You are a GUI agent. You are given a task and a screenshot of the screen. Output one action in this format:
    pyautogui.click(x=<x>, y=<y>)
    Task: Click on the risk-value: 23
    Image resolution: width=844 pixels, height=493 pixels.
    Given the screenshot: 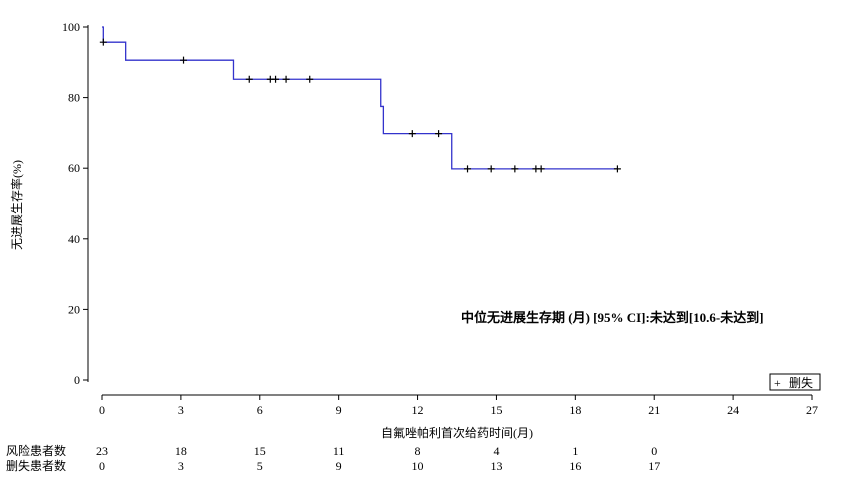 What is the action you would take?
    pyautogui.click(x=102, y=451)
    